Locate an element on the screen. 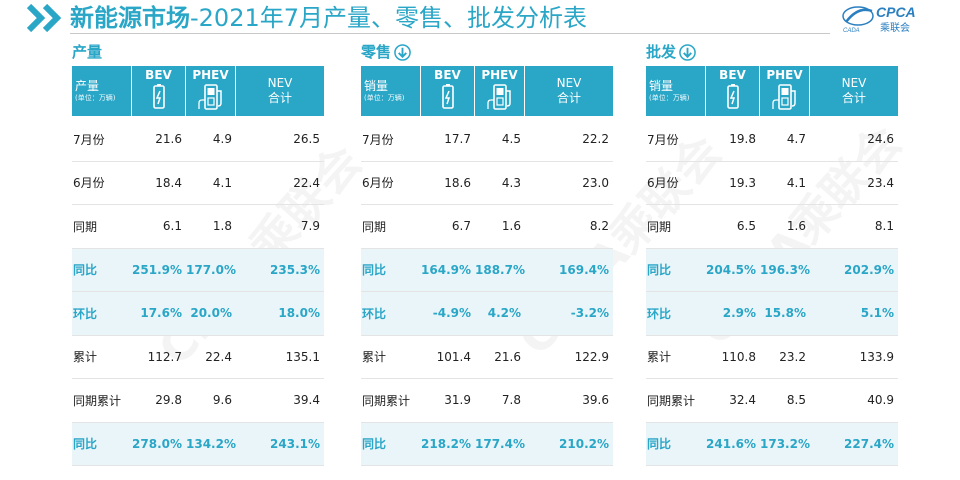 The height and width of the screenshot is (480, 960). table-row: 同比 218.2% 177.4% 210.2% is located at coordinates (487, 444).